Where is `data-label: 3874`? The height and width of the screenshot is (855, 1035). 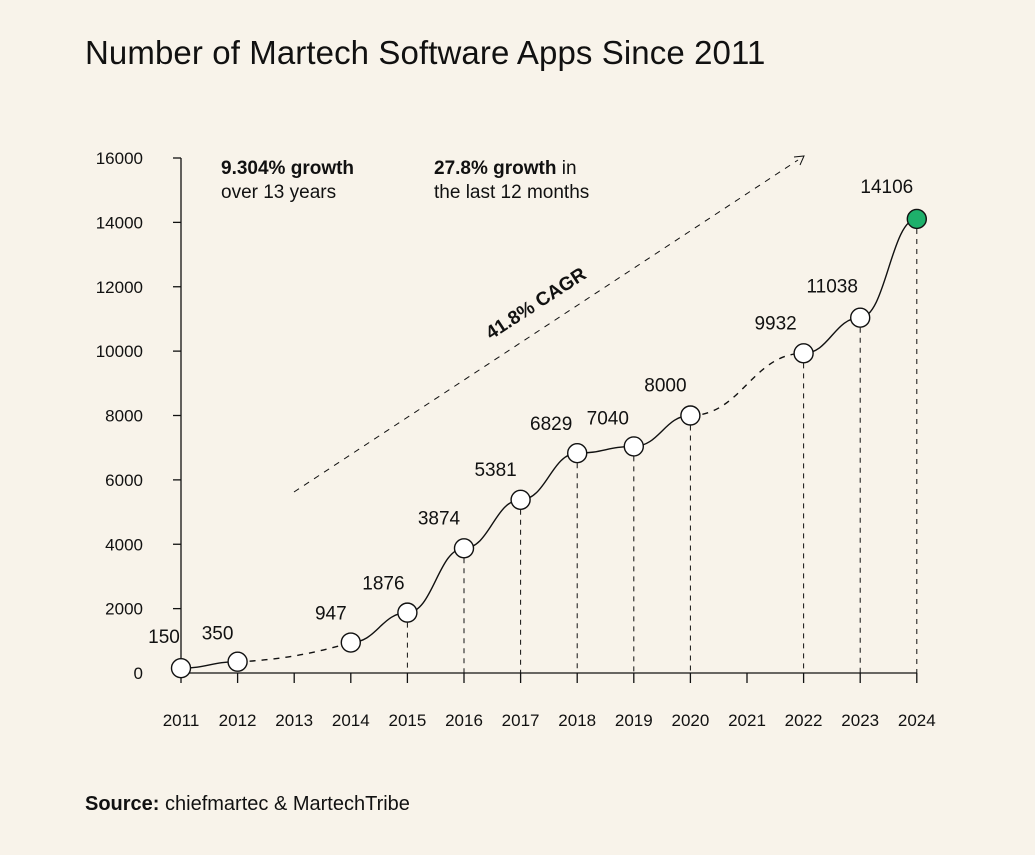 data-label: 3874 is located at coordinates (439, 518).